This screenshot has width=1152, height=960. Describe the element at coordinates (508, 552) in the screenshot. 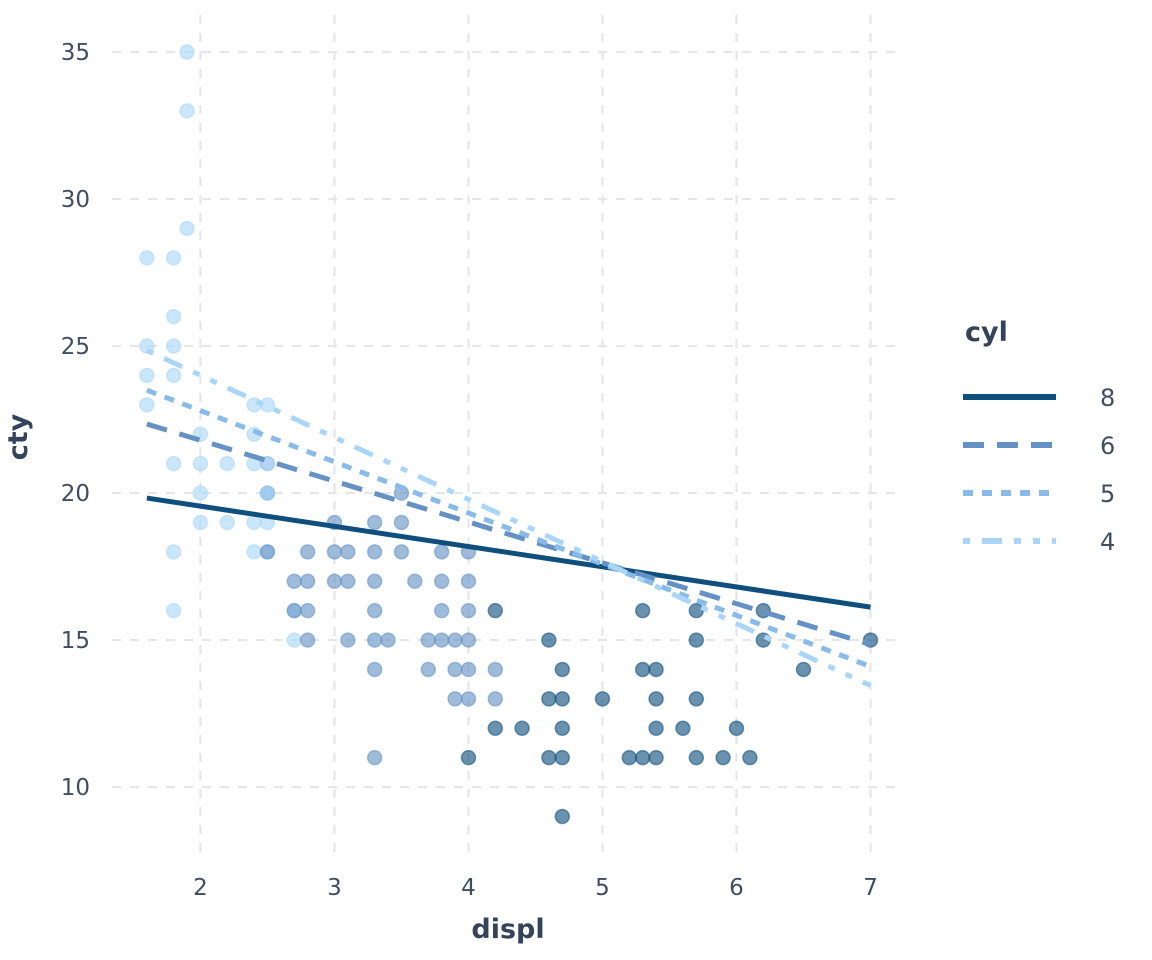

I see `trend-line-cyl8` at that location.